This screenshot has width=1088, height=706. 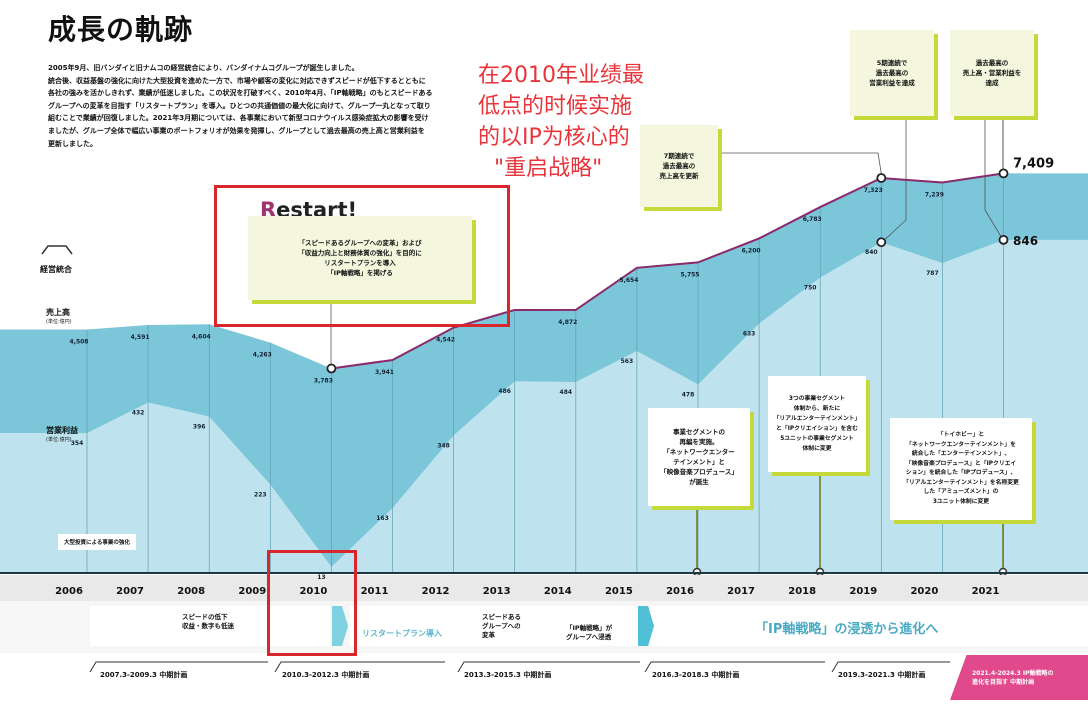 I want to click on plan-2007: 2007.3-2009.3 中期計画, so click(x=144, y=675).